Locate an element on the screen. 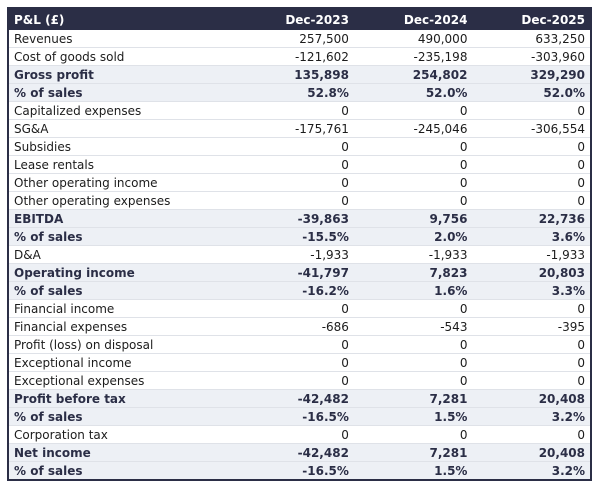 This screenshot has height=488, width=600. row-value: 20,803 is located at coordinates (531, 272).